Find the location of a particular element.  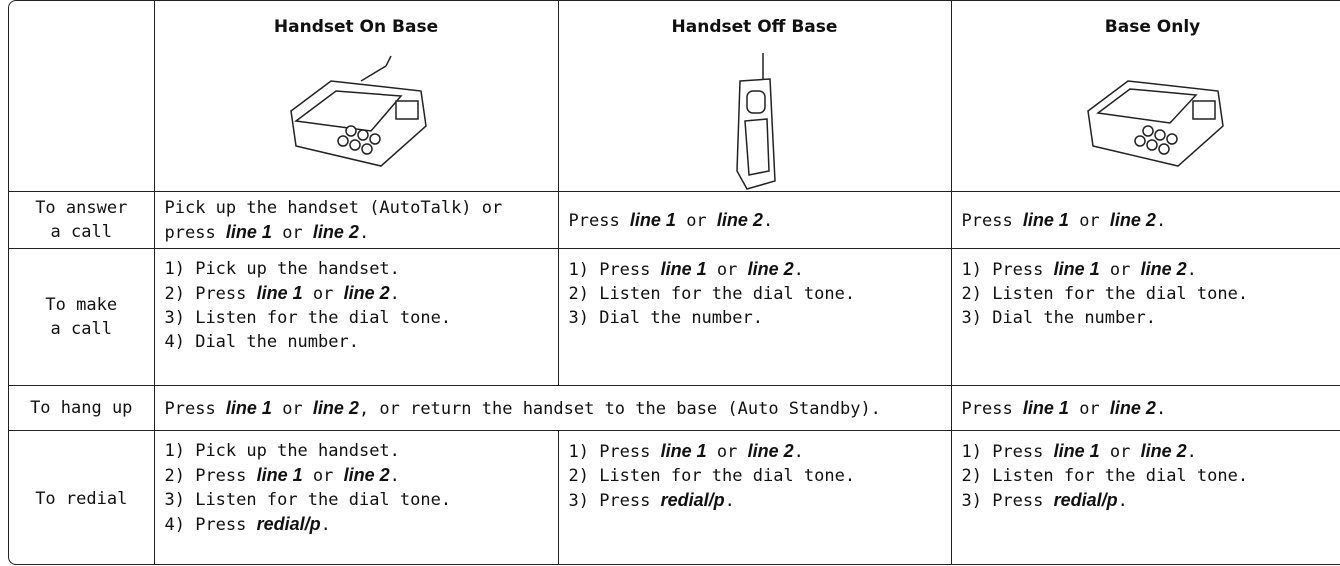

text-run: 3) Dial the number. is located at coordinates (1058, 318).